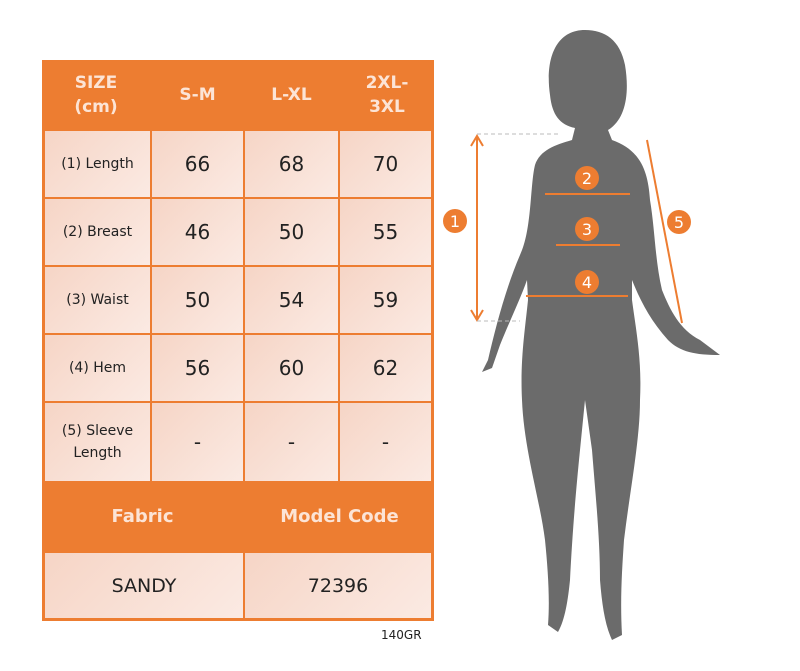 This screenshot has width=800, height=671. I want to click on model-code-value: 72396, so click(338, 585).